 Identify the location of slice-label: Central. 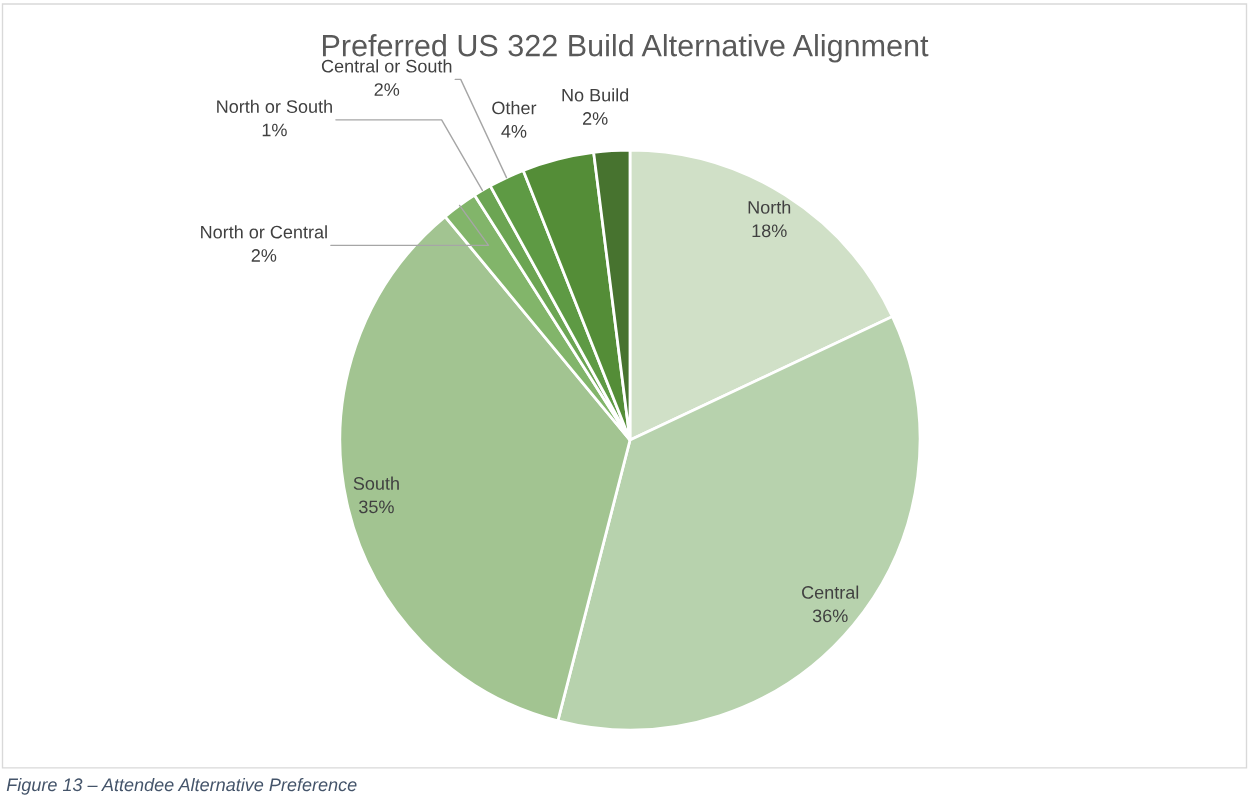
(830, 592).